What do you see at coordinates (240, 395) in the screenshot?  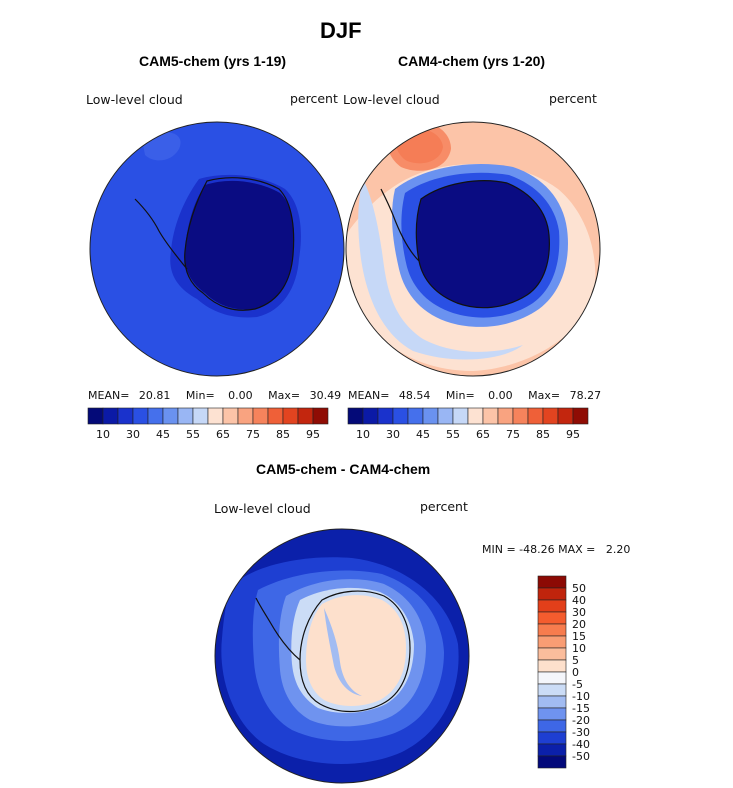 I see `left-min-value: 0.00` at bounding box center [240, 395].